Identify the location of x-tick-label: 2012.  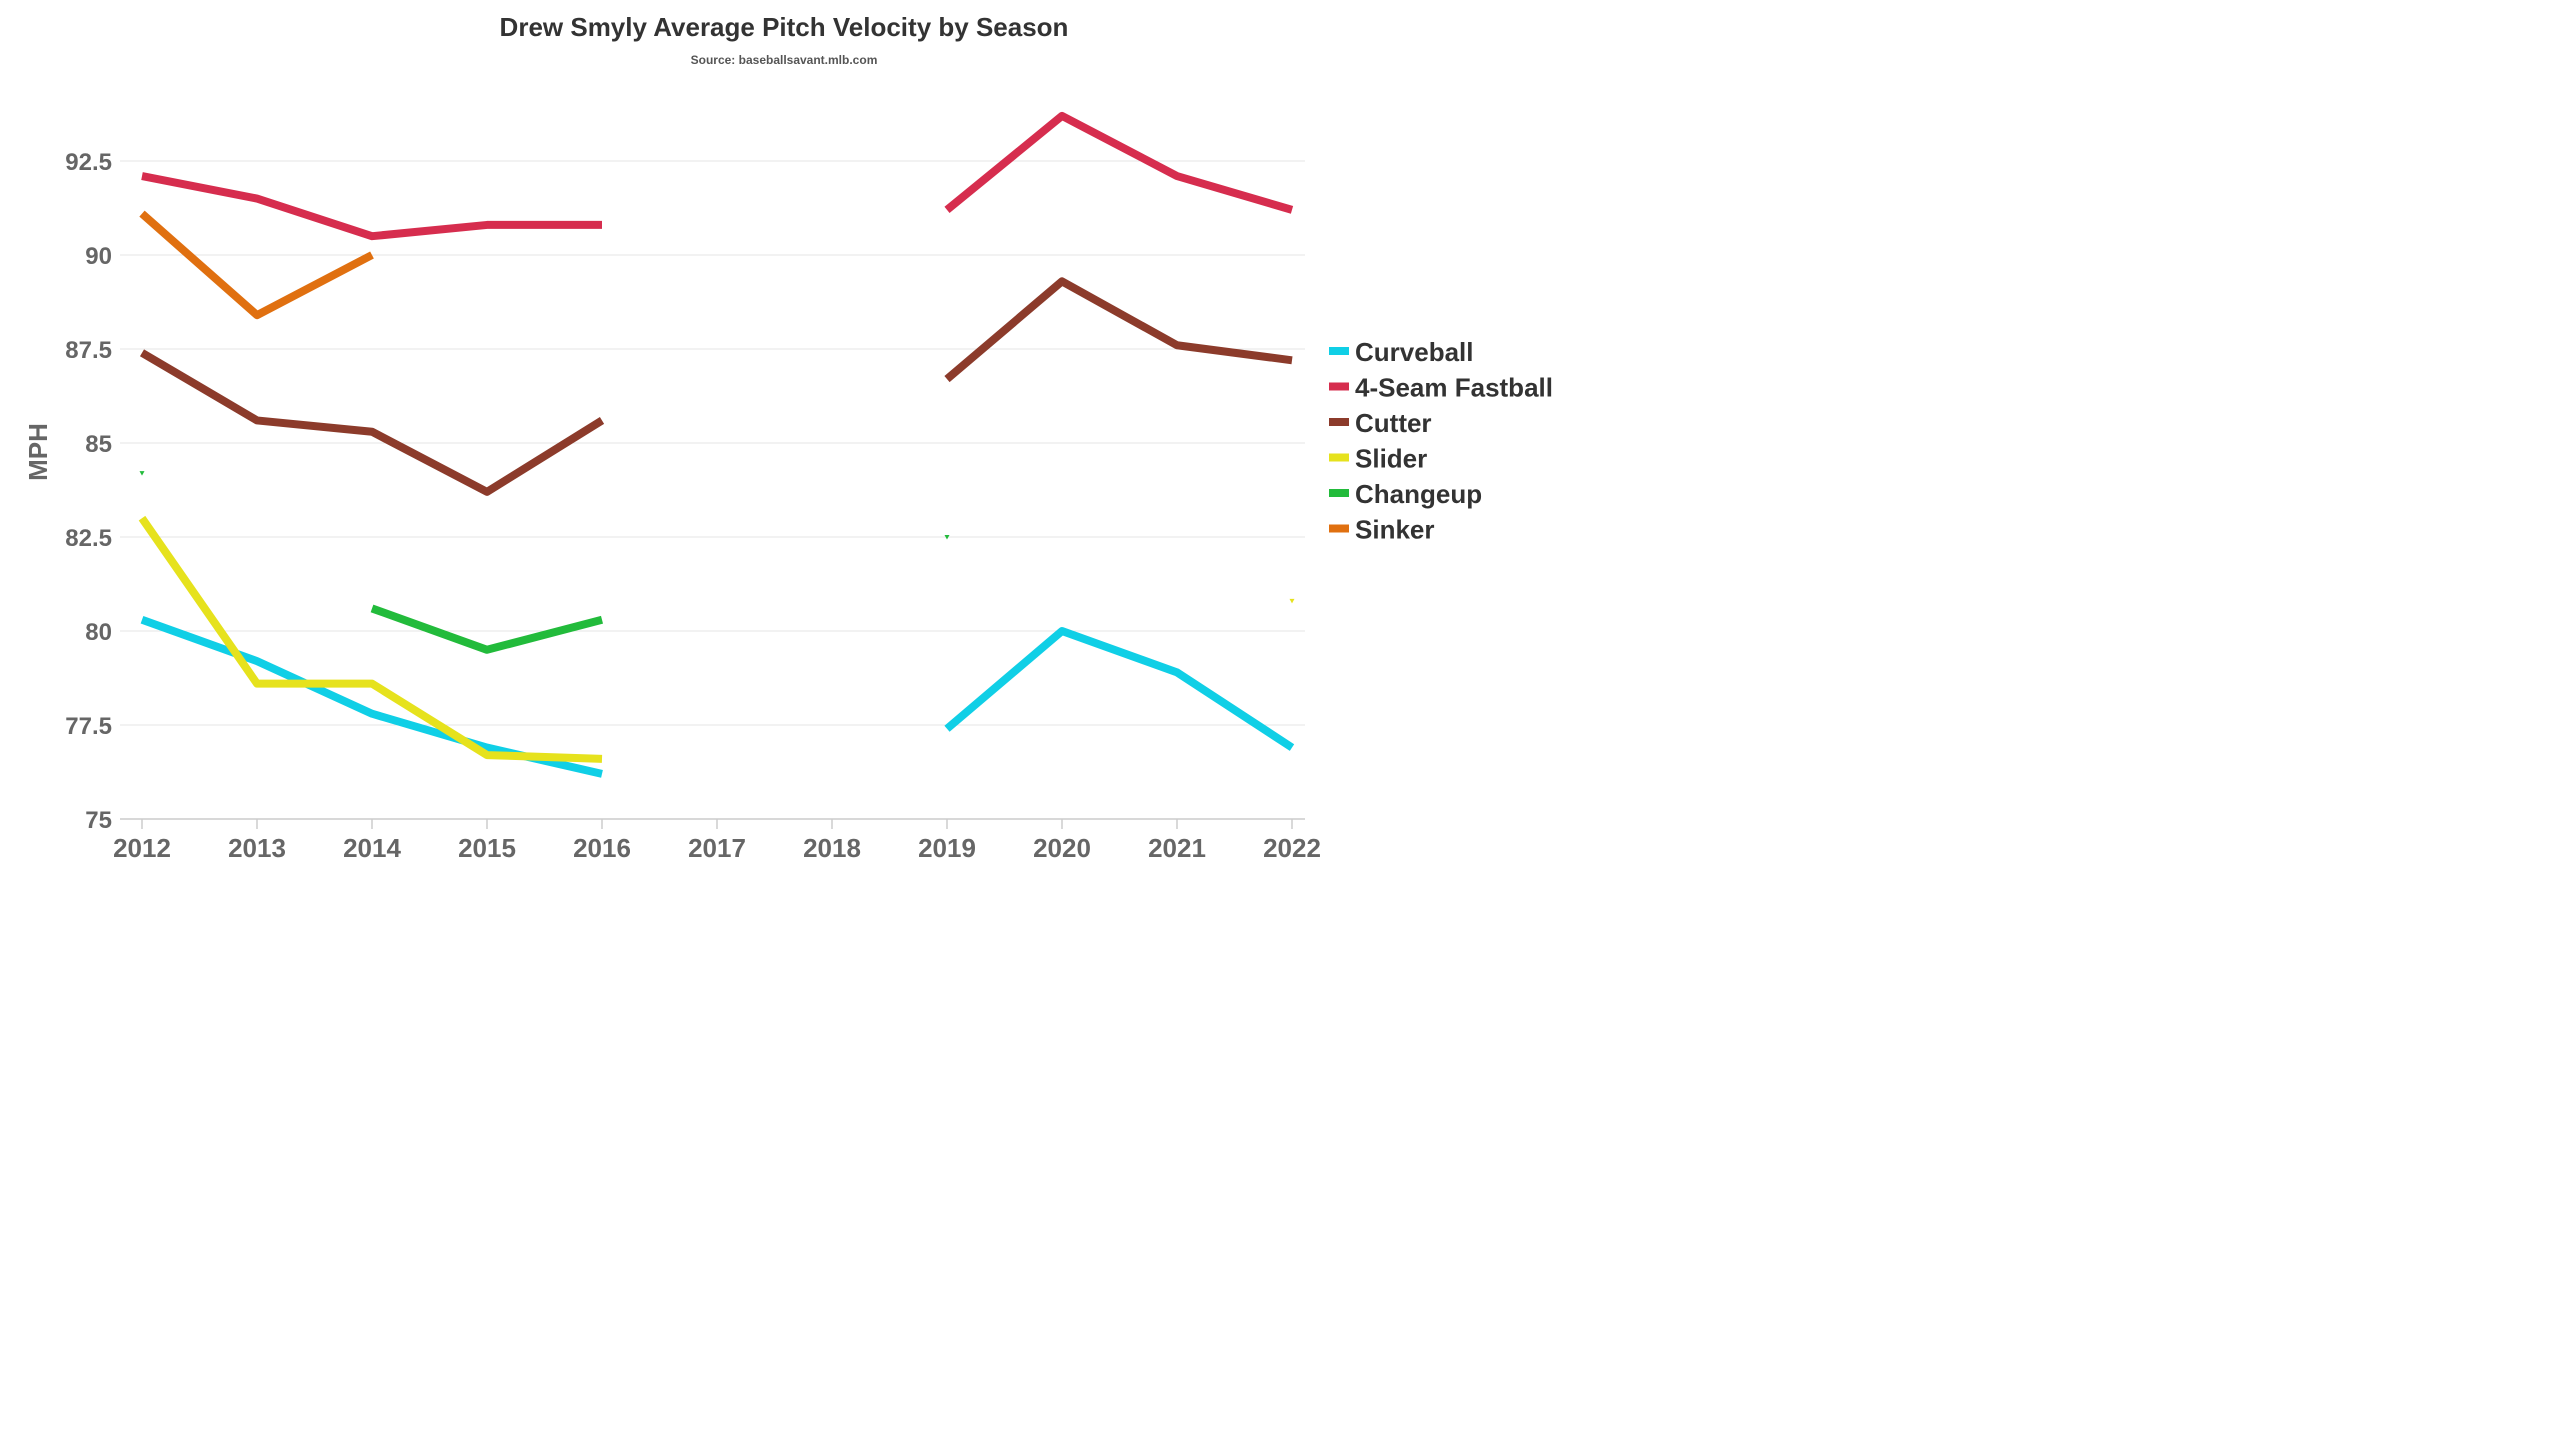
(142, 848).